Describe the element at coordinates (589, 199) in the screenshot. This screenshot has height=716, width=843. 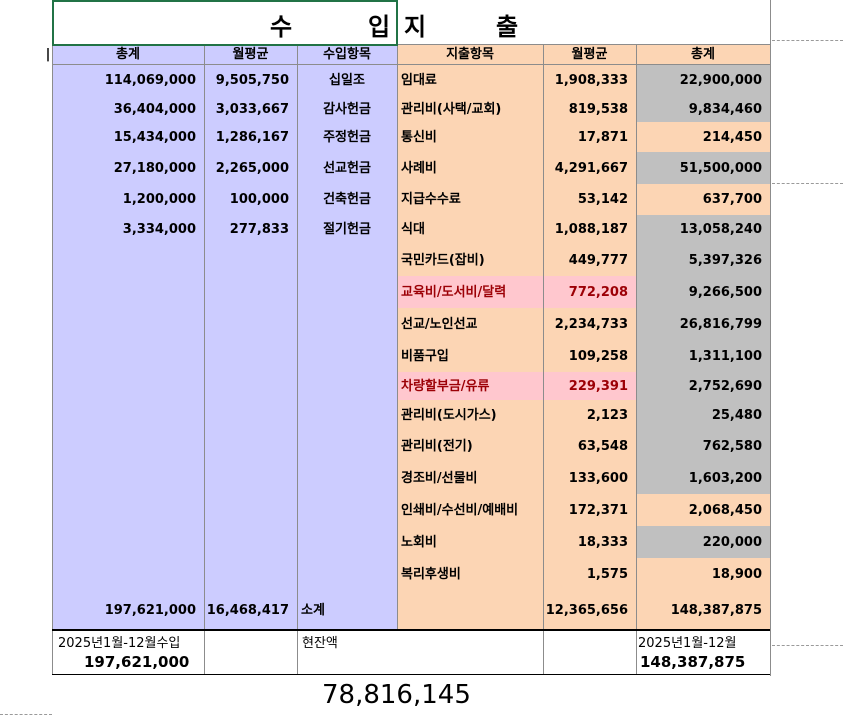
I see `expense-avg-cell: 53,142` at that location.